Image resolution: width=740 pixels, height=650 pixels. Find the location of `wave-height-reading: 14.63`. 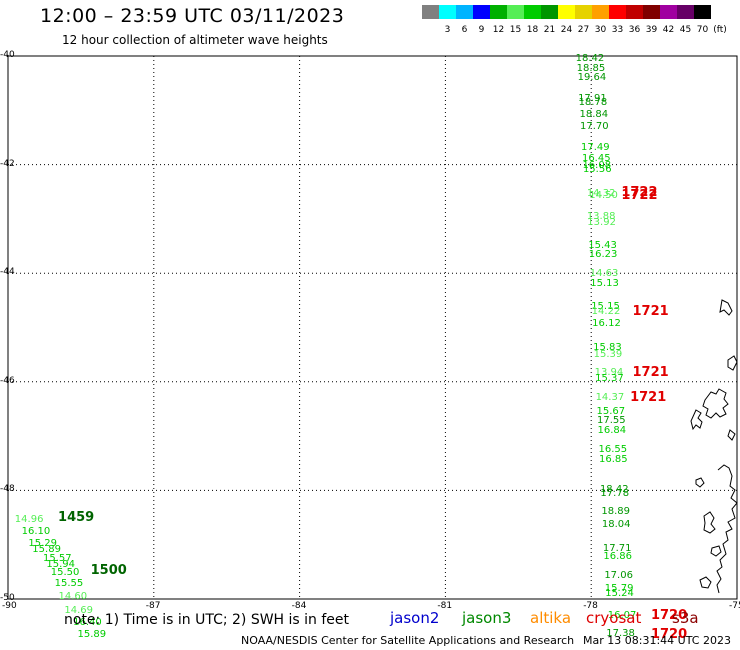

wave-height-reading: 14.63 is located at coordinates (604, 274).